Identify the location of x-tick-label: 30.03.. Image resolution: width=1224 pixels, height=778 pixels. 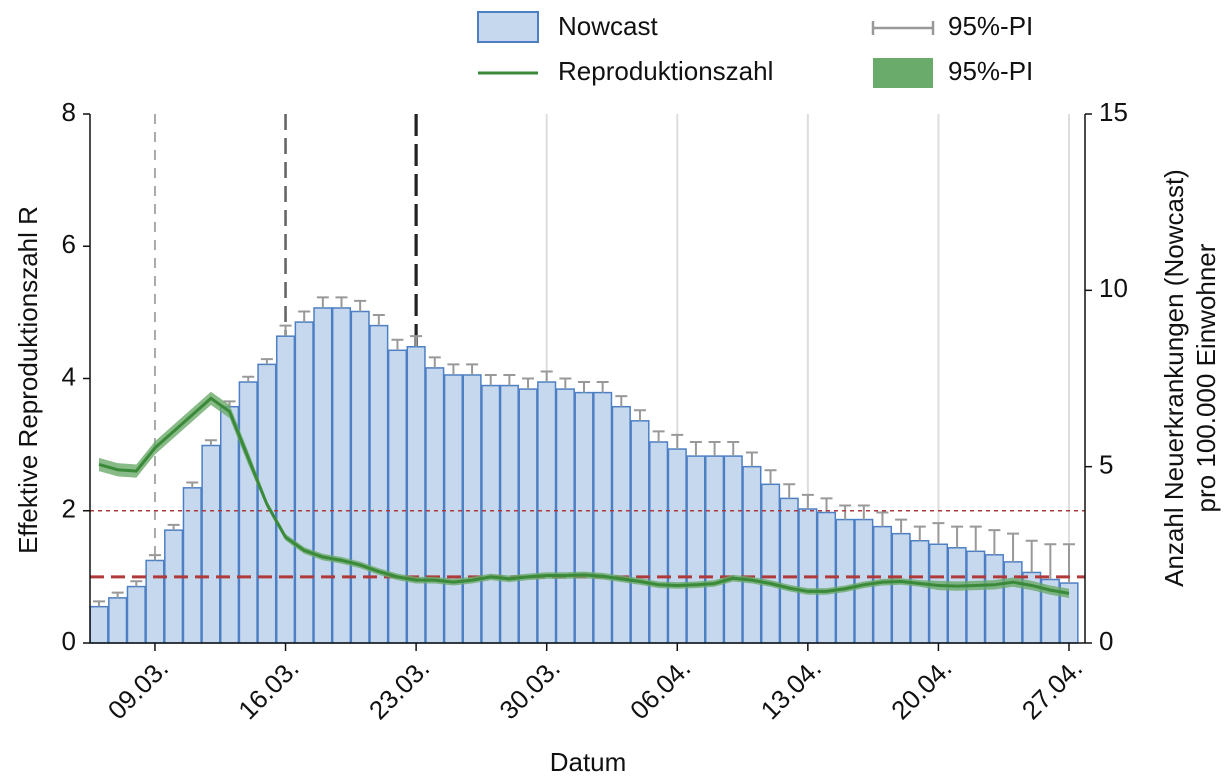
(529, 689).